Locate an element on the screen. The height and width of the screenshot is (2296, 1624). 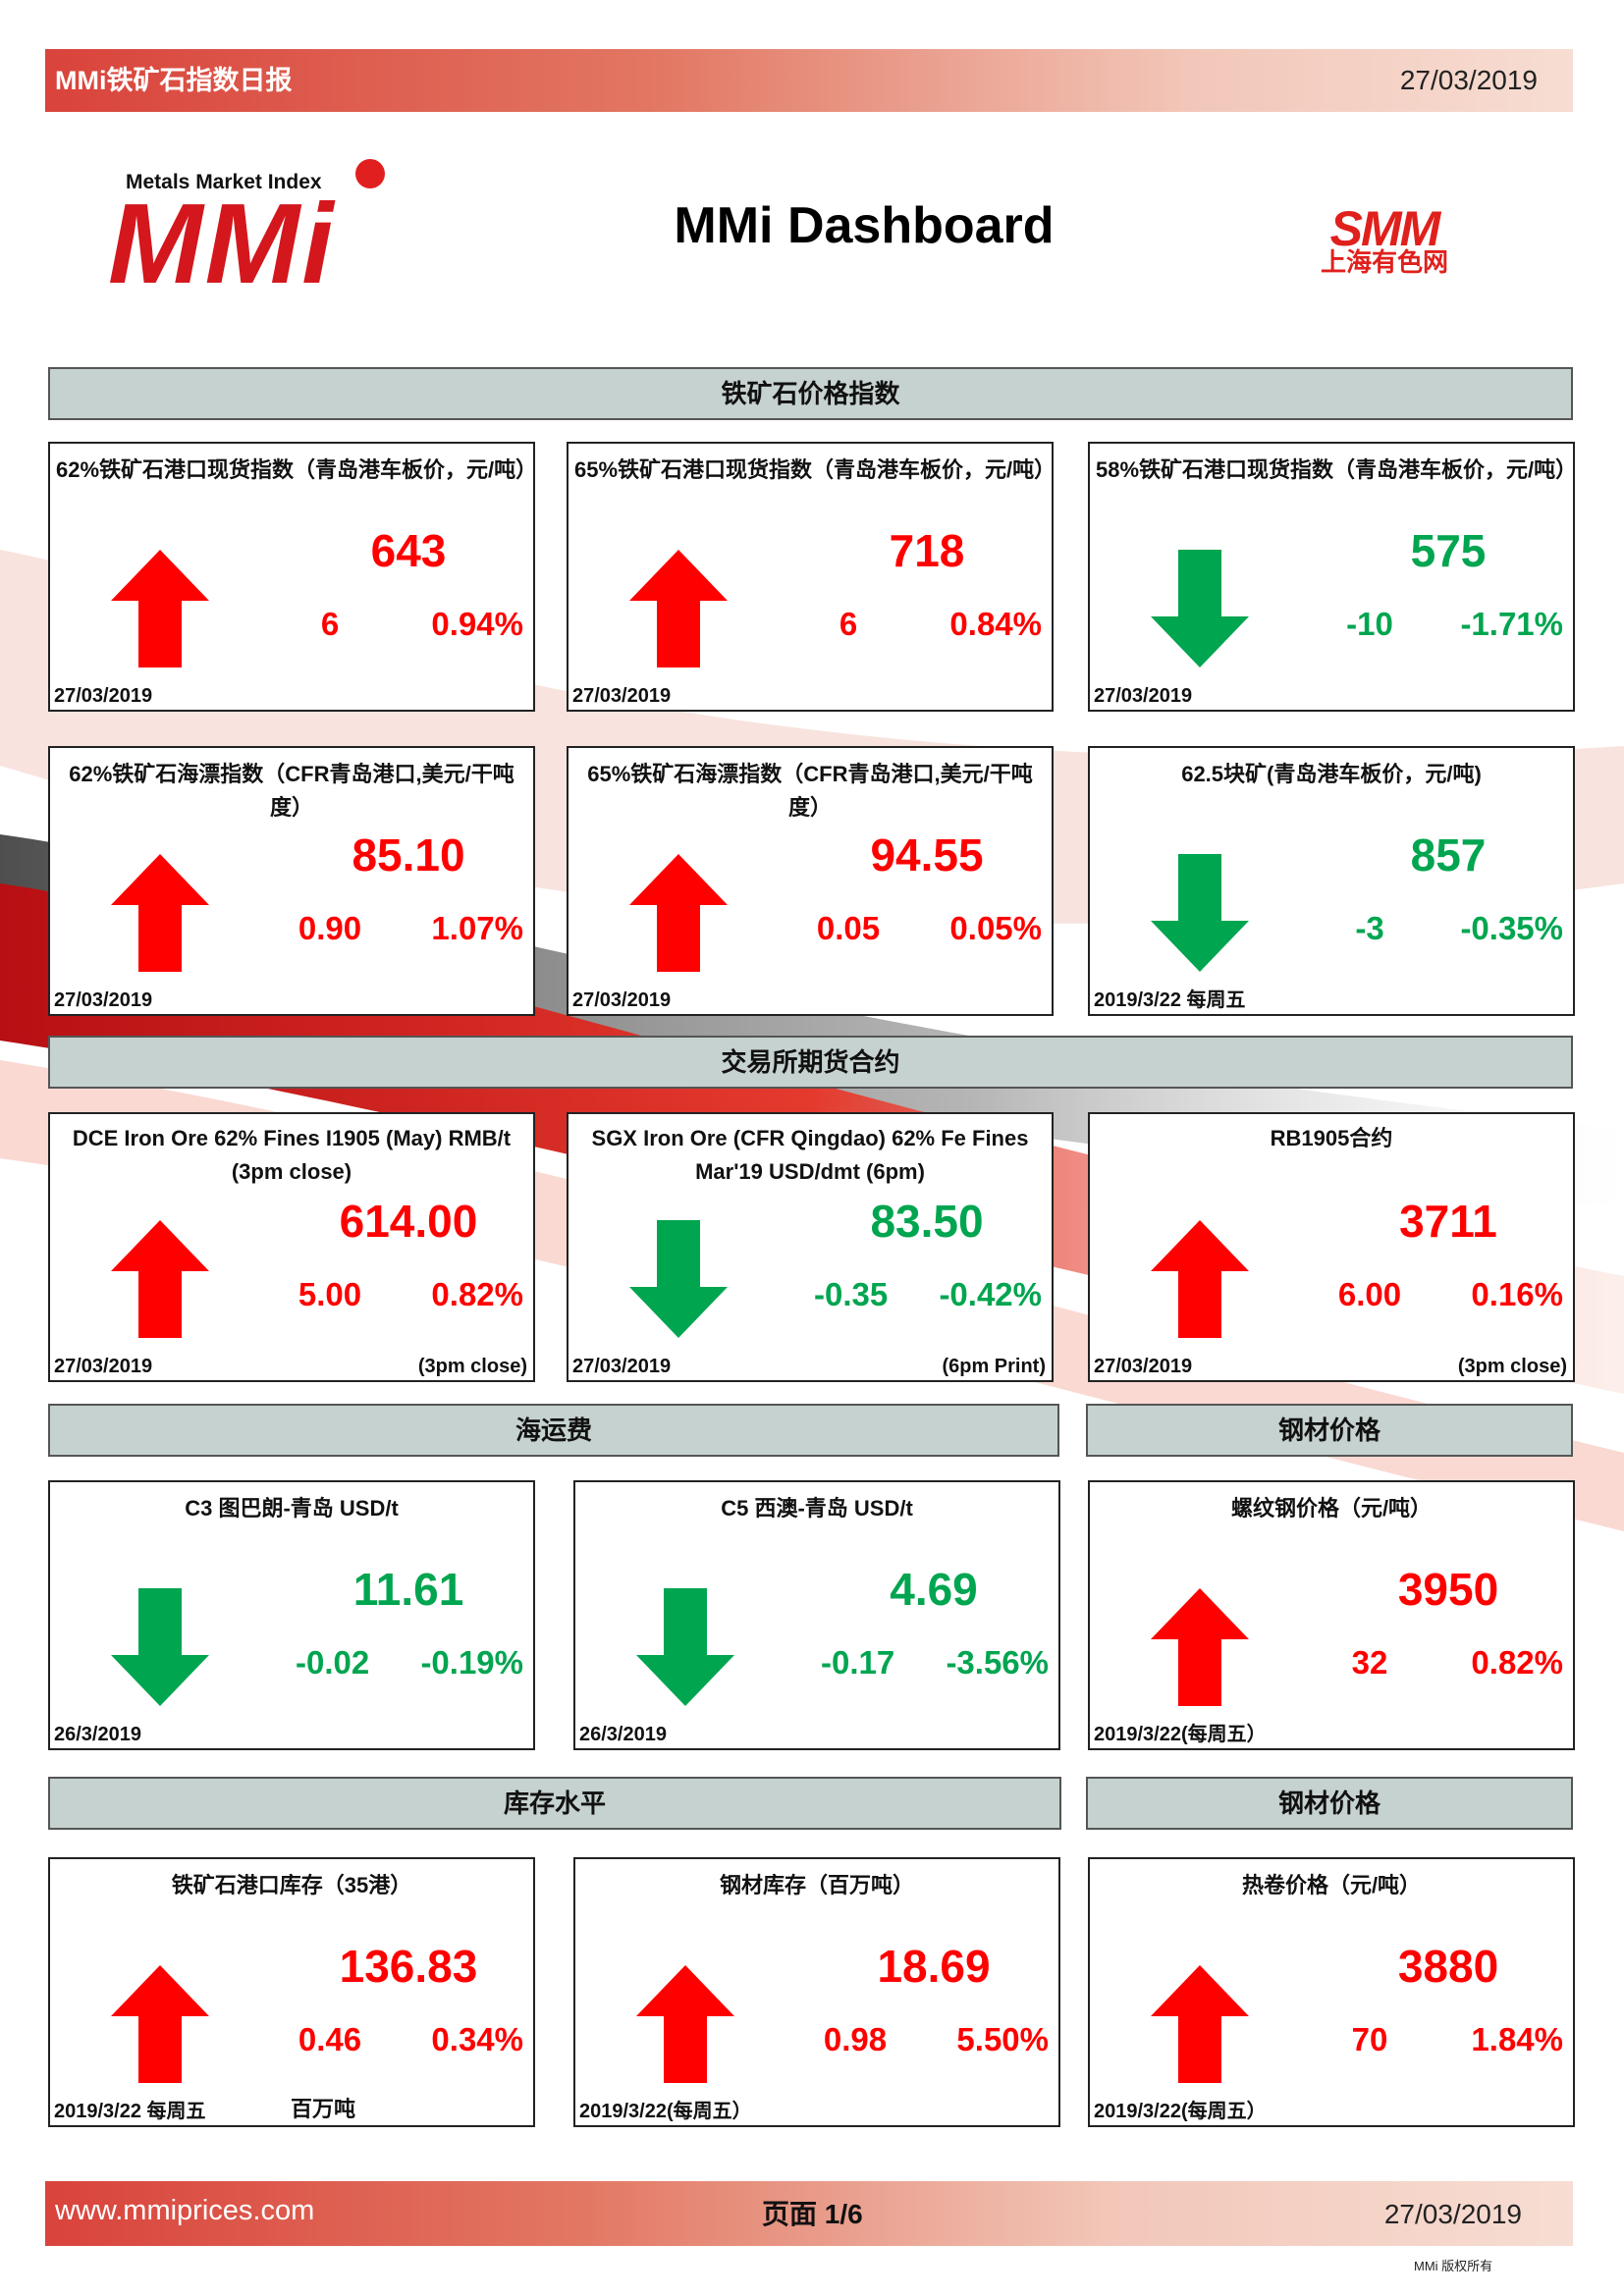
section-freight: 海运费 is located at coordinates (553, 1430).